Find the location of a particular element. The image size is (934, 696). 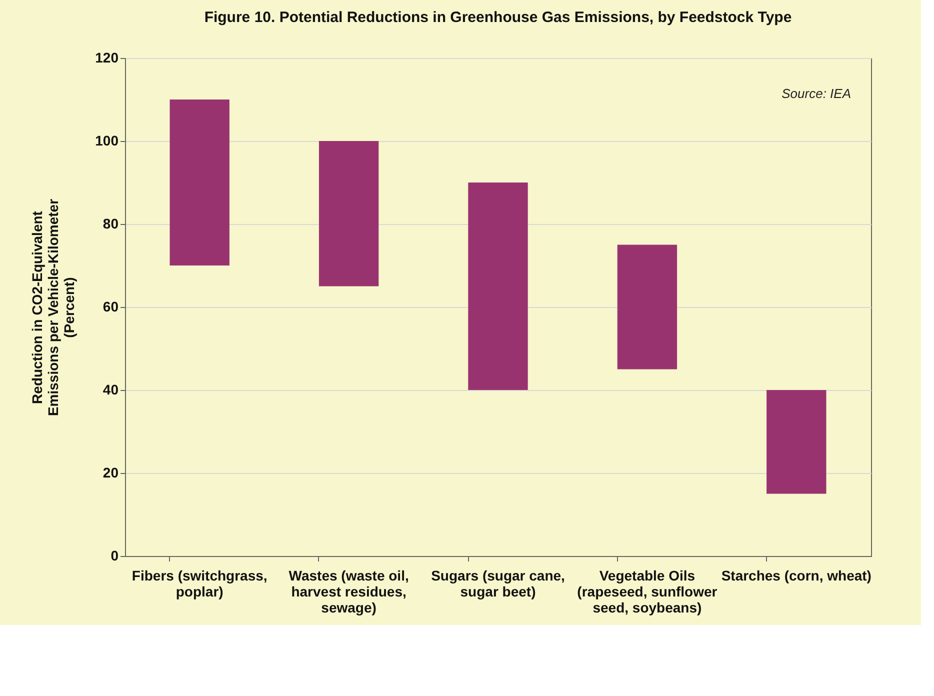

x-tick-label: Fibers (switchgrass, poplar) is located at coordinates (200, 584).